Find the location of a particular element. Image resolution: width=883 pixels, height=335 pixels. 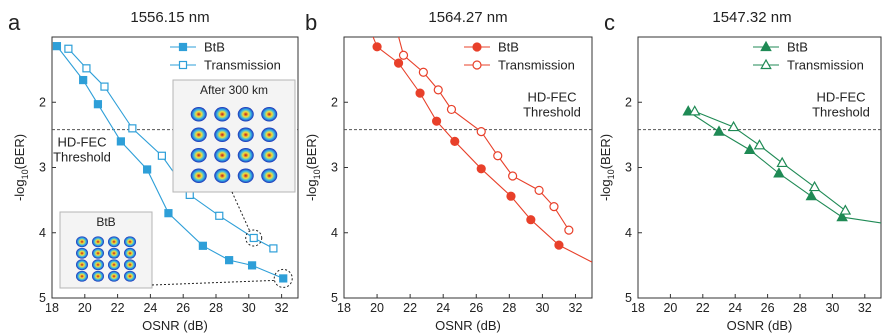

y-tick-label: 3 is located at coordinates (334, 168).